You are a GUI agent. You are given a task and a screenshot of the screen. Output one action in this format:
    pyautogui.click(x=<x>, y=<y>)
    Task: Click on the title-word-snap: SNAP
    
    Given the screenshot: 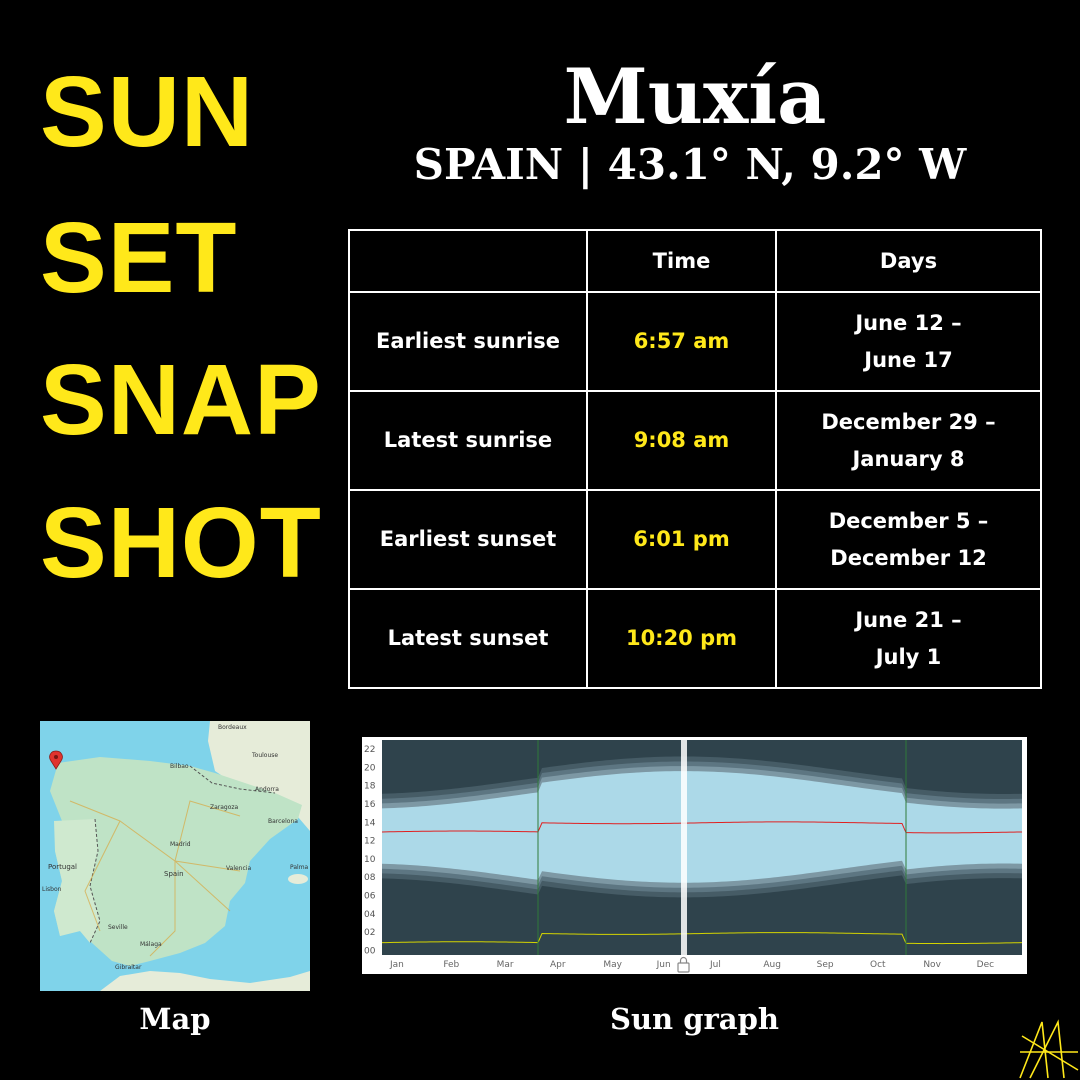 What is the action you would take?
    pyautogui.click(x=181, y=400)
    